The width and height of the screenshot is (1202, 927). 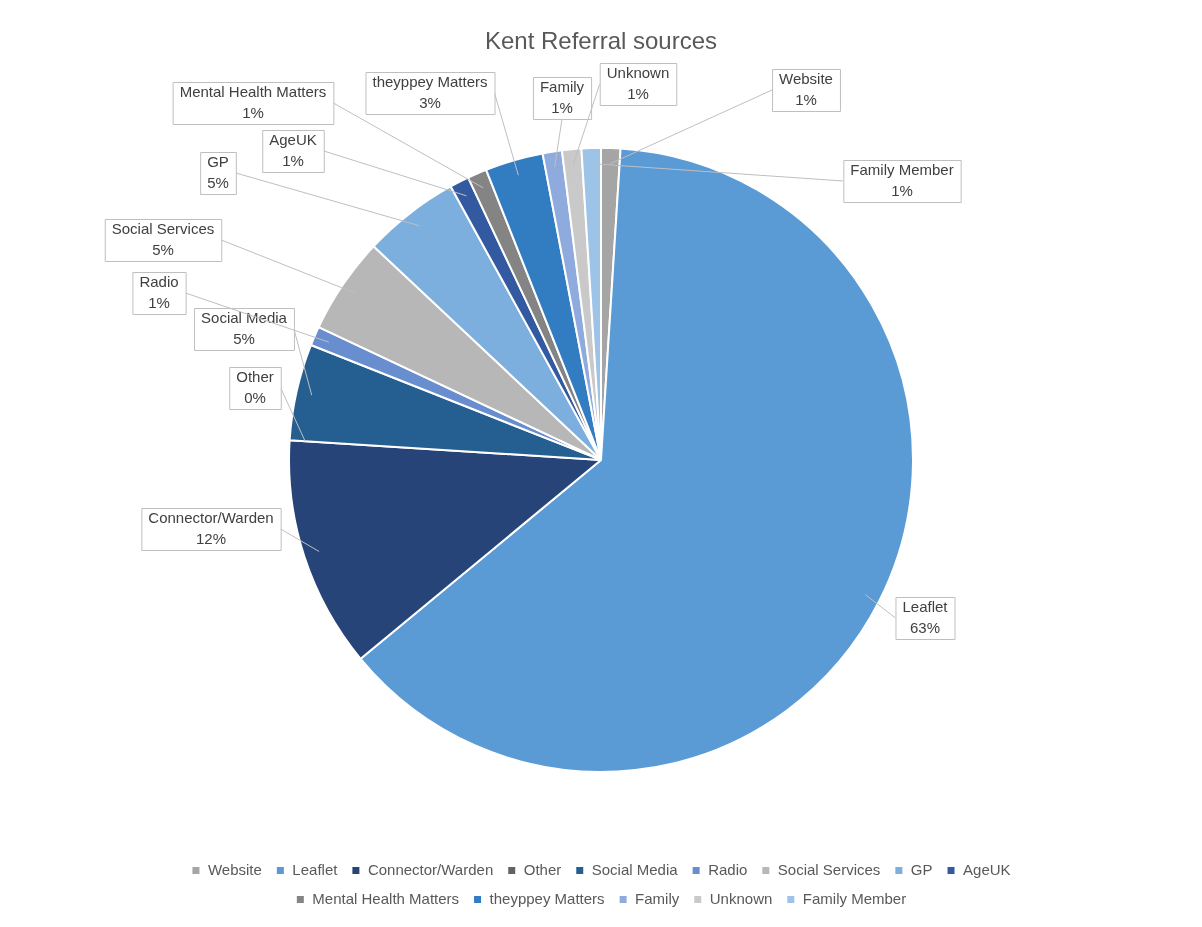 I want to click on slice-label: Leaflet, so click(x=925, y=607).